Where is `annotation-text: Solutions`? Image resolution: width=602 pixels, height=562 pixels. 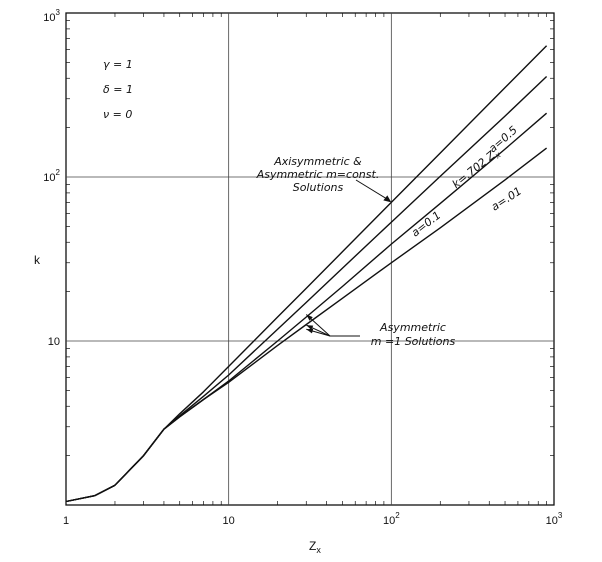 annotation-text: Solutions is located at coordinates (318, 187).